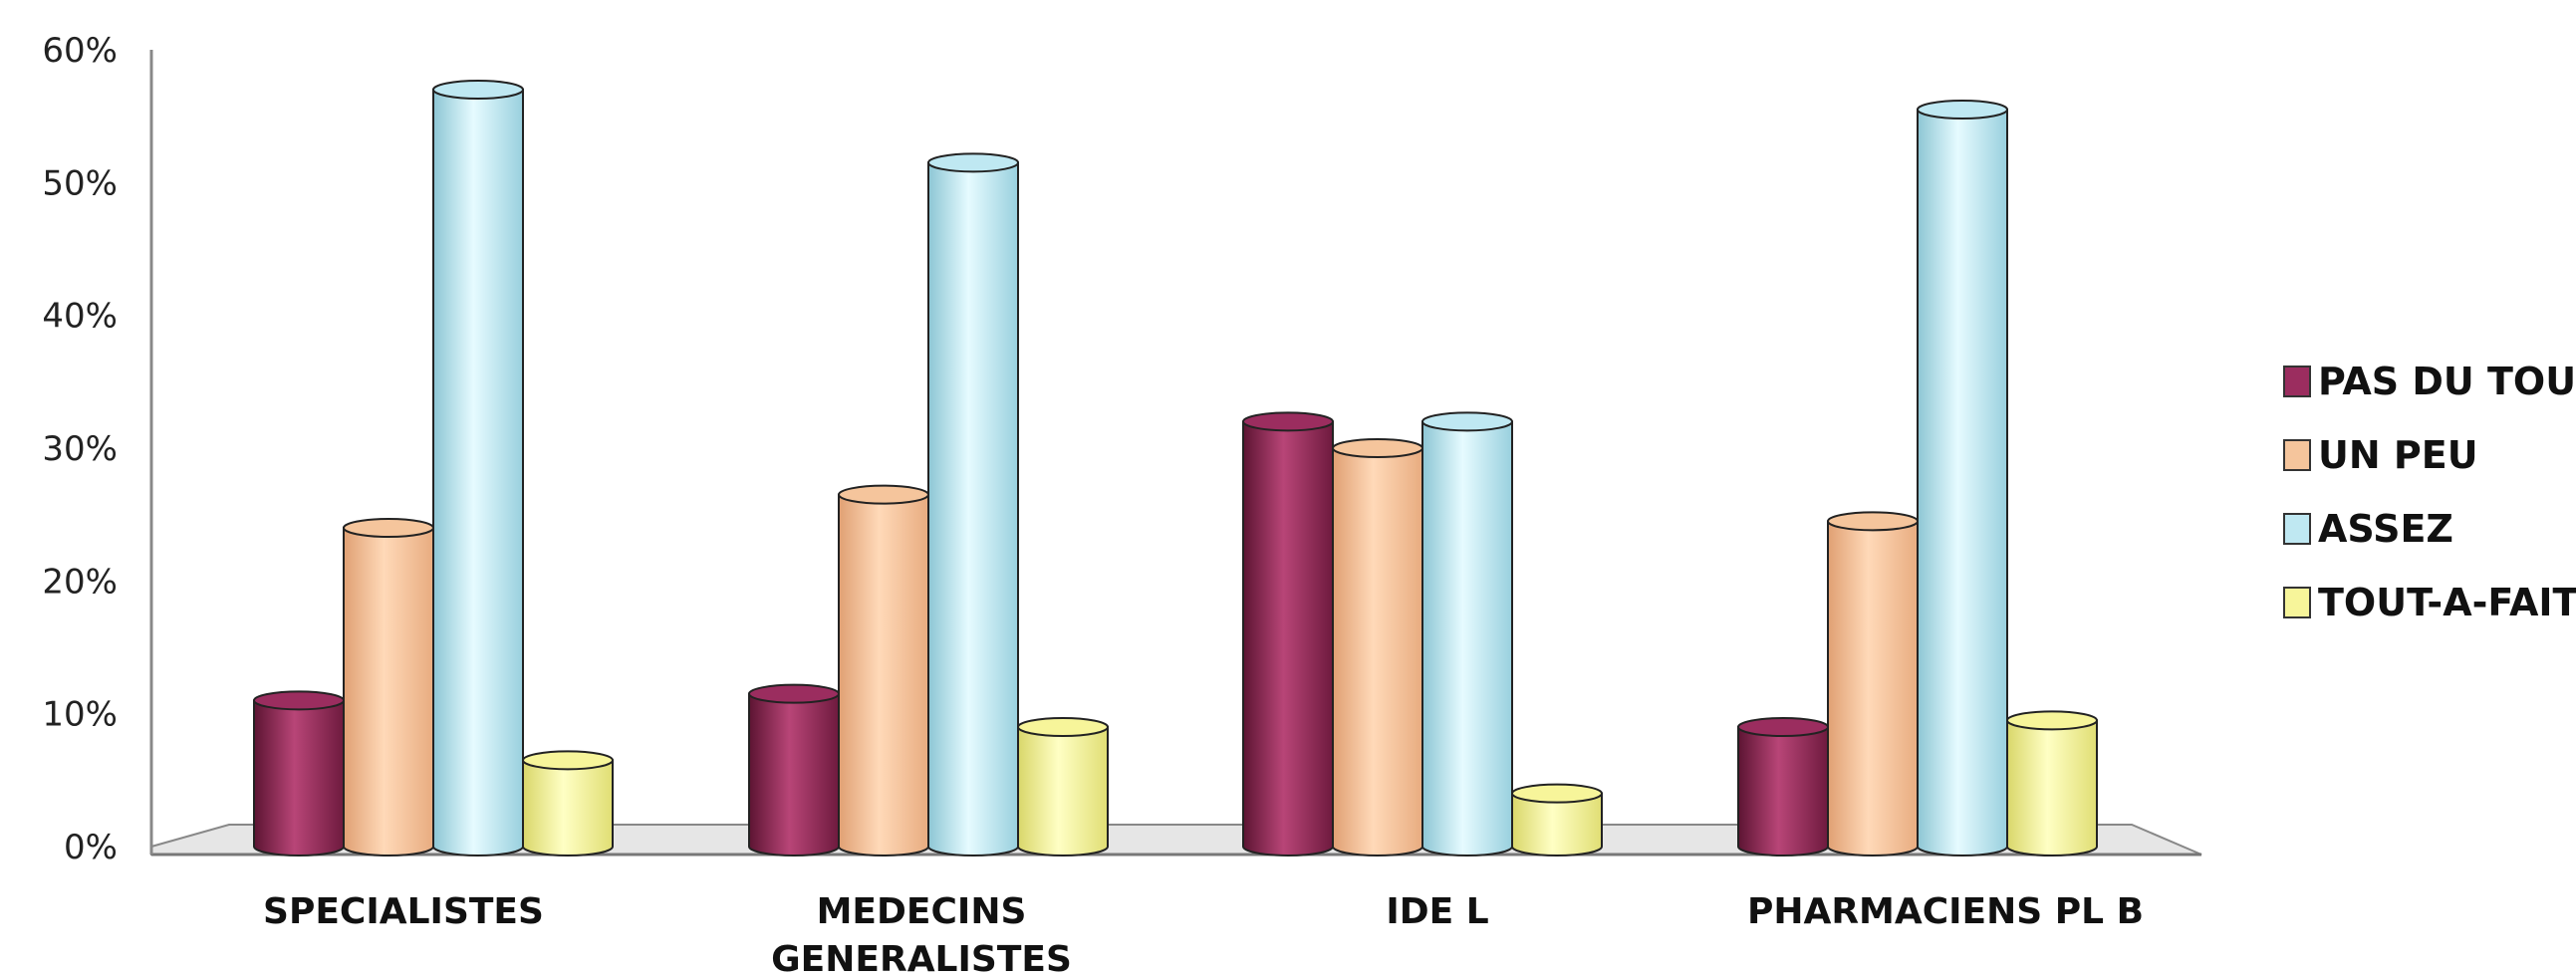 This screenshot has width=2576, height=978. I want to click on y-tick-label: 30%, so click(80, 449).